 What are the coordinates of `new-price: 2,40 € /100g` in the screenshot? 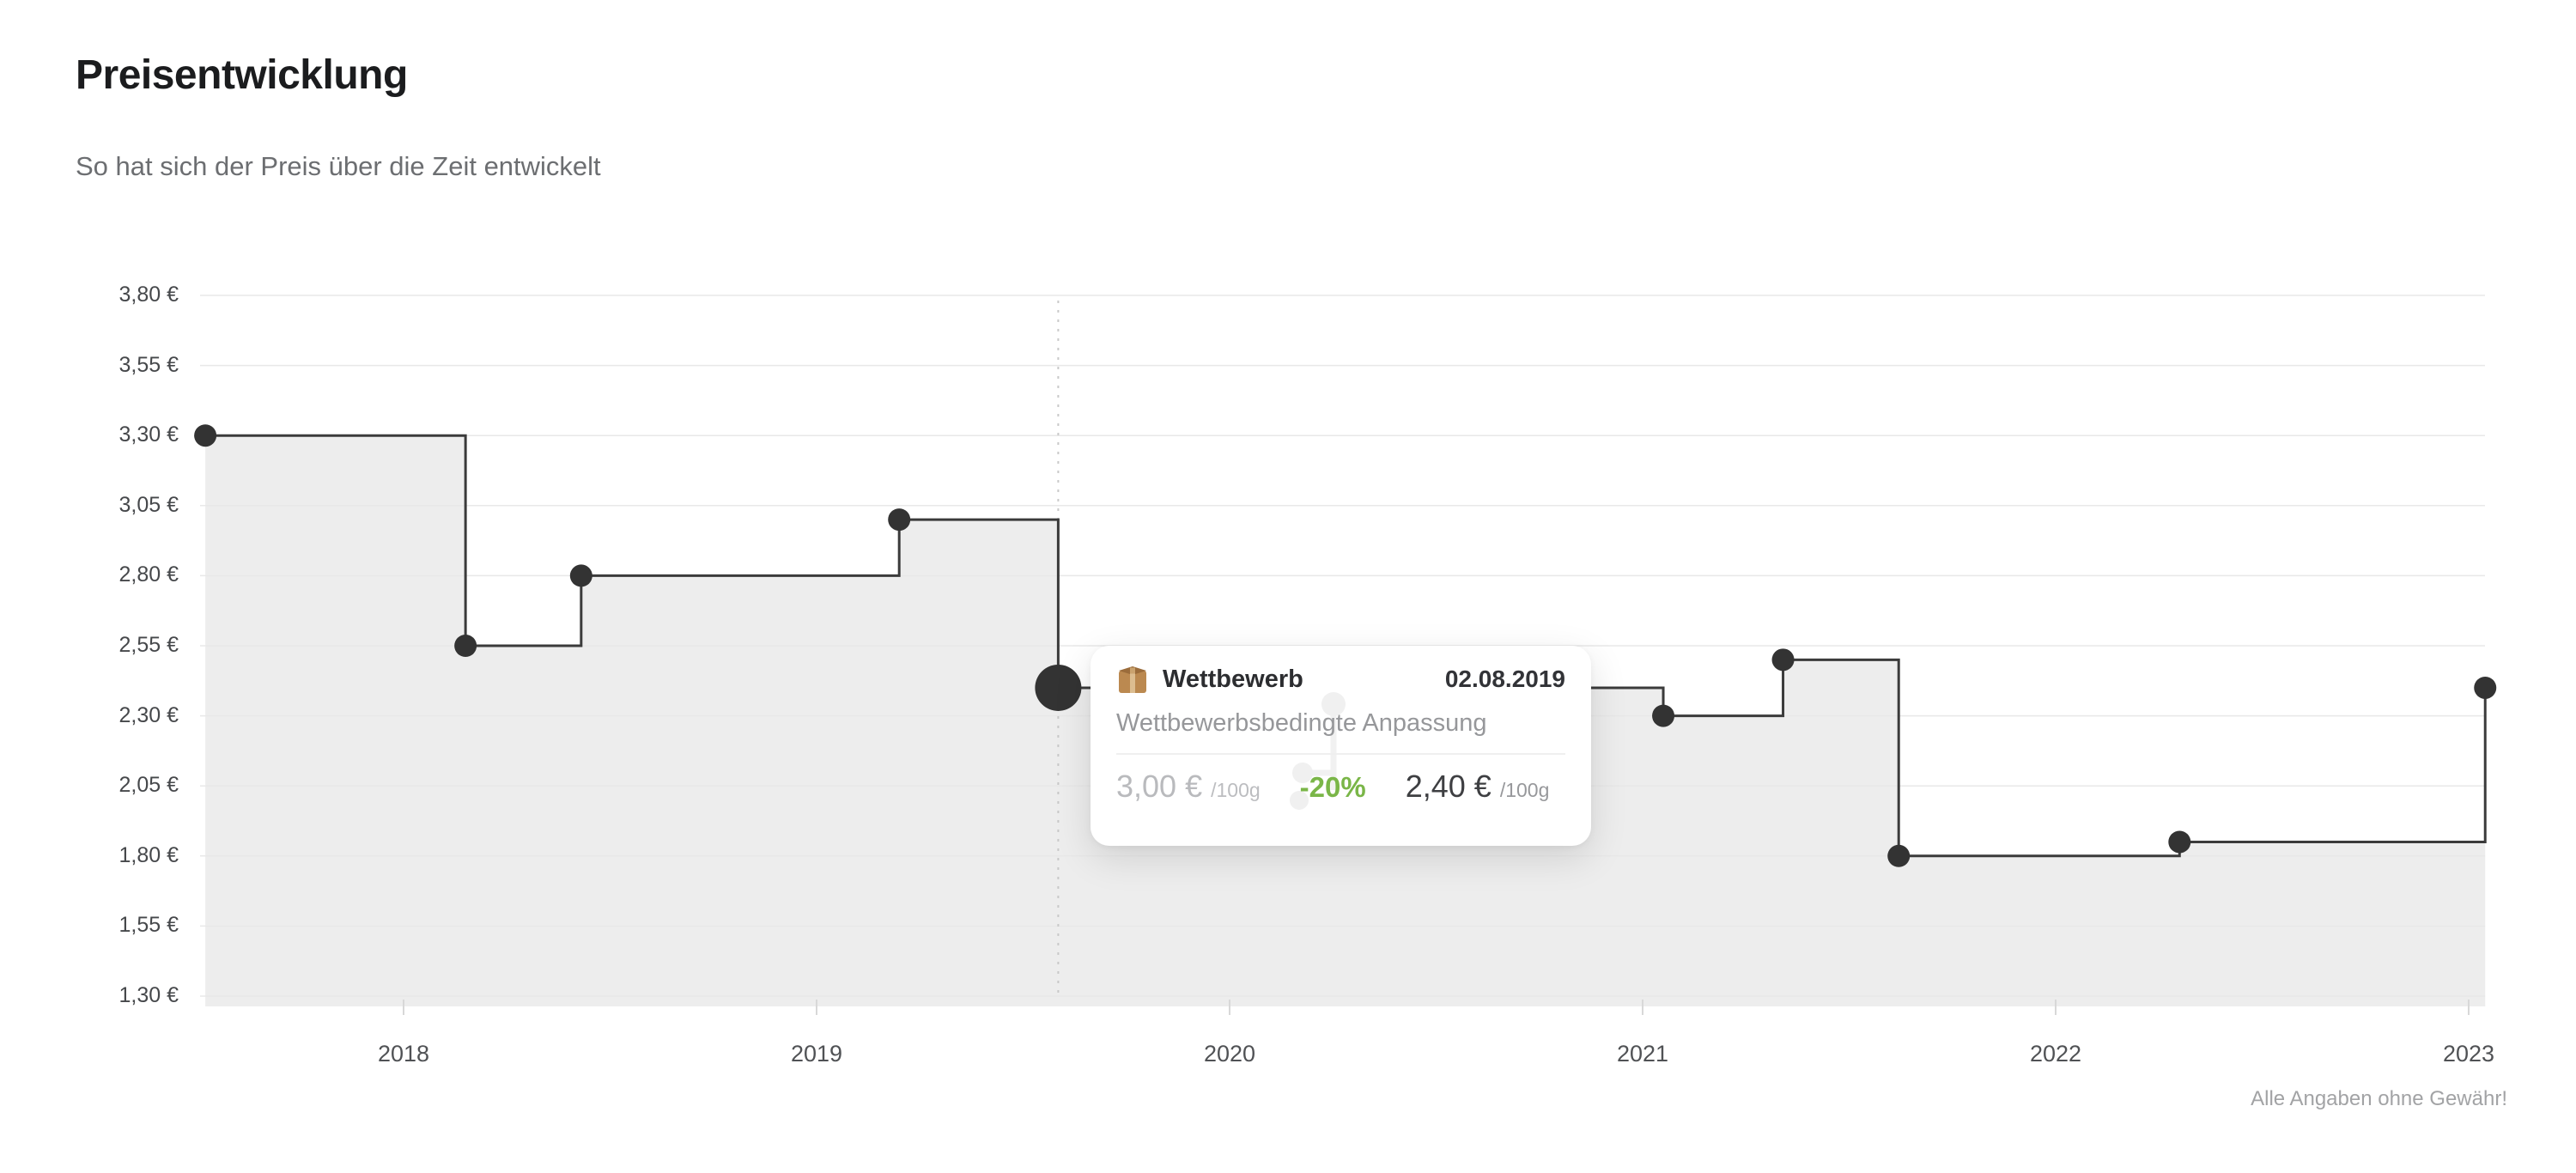 It's located at (1477, 786).